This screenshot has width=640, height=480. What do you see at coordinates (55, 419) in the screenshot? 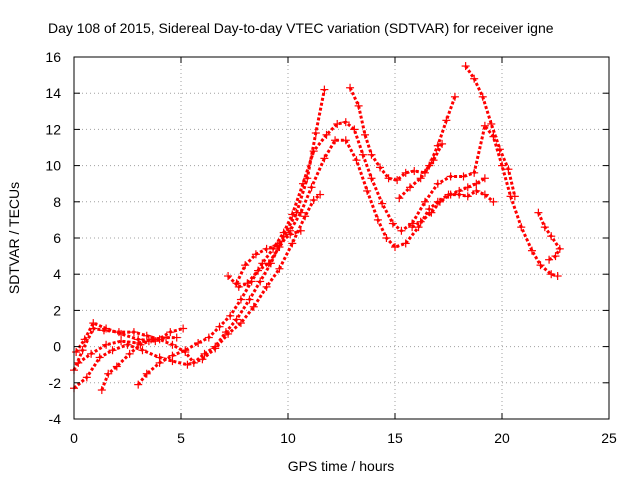
I see `y-tick-label: -4` at bounding box center [55, 419].